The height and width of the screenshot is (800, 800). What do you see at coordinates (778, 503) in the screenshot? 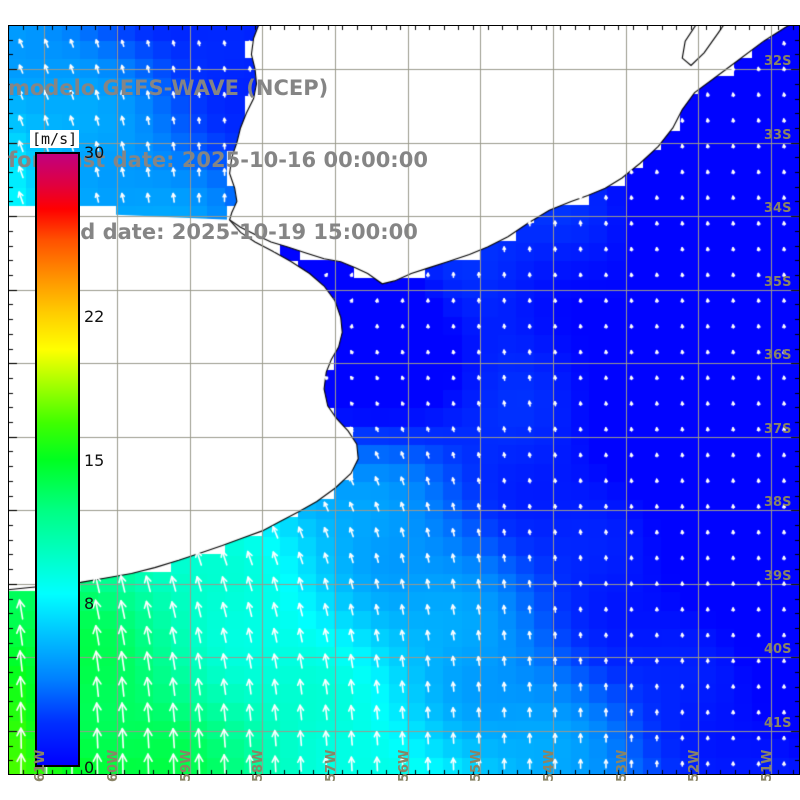
I see `lat-label-38S: 38S` at bounding box center [778, 503].